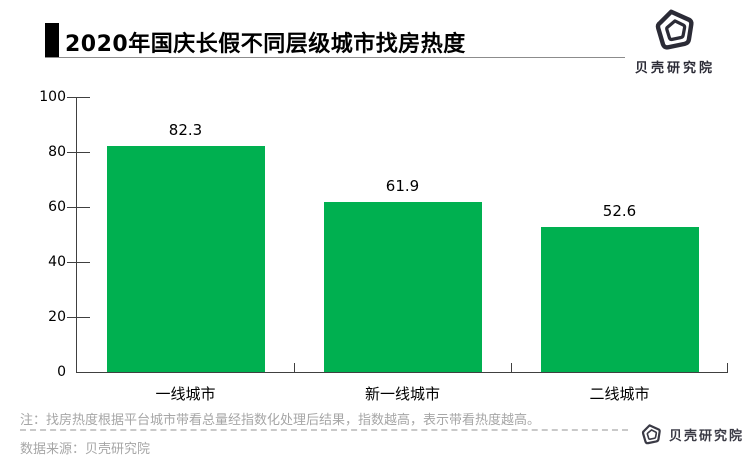  What do you see at coordinates (265, 44) in the screenshot?
I see `page-title: 2020年国庆长假不同层级城市找房热度` at bounding box center [265, 44].